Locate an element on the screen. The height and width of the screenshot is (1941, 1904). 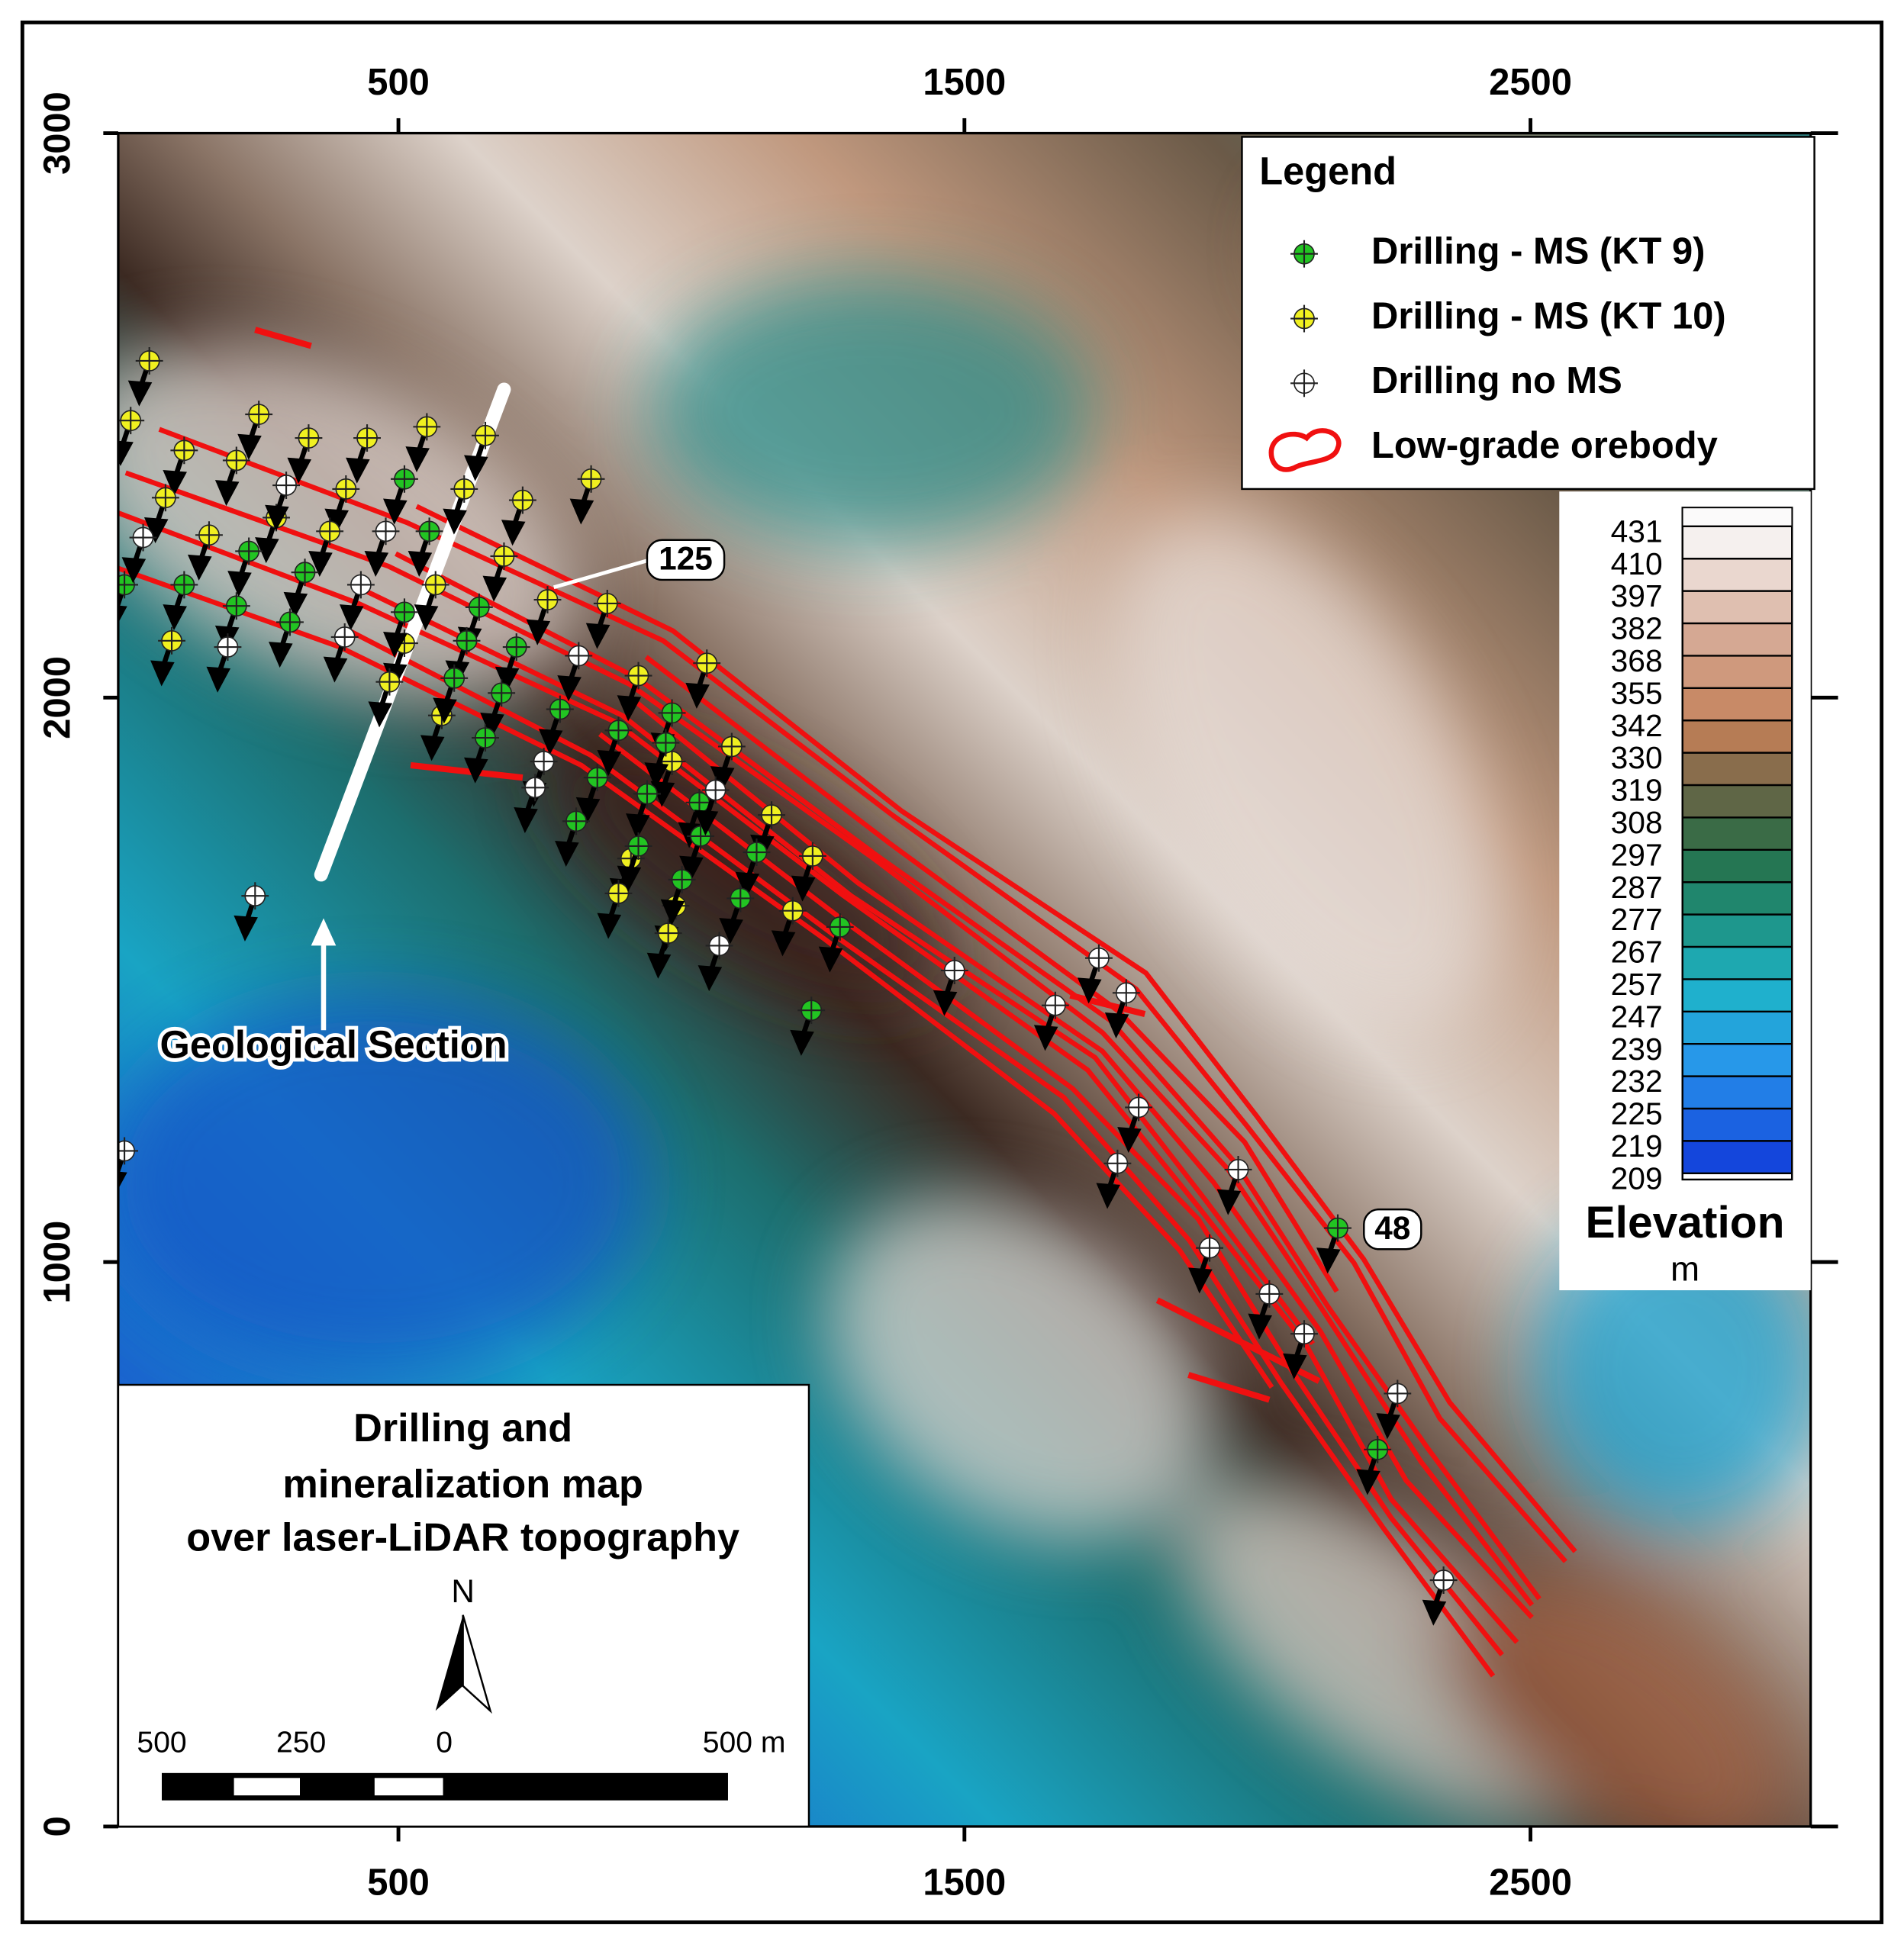
north-arrow is located at coordinates (477, 1664).